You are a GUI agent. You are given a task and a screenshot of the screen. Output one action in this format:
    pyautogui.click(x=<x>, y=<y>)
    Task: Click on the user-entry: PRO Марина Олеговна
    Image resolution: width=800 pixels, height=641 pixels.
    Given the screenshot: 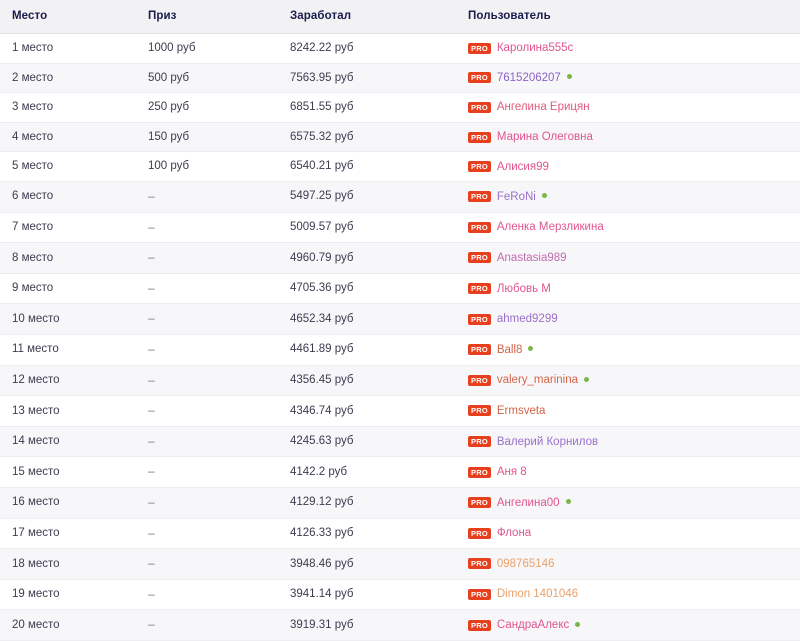 What is the action you would take?
    pyautogui.click(x=634, y=137)
    